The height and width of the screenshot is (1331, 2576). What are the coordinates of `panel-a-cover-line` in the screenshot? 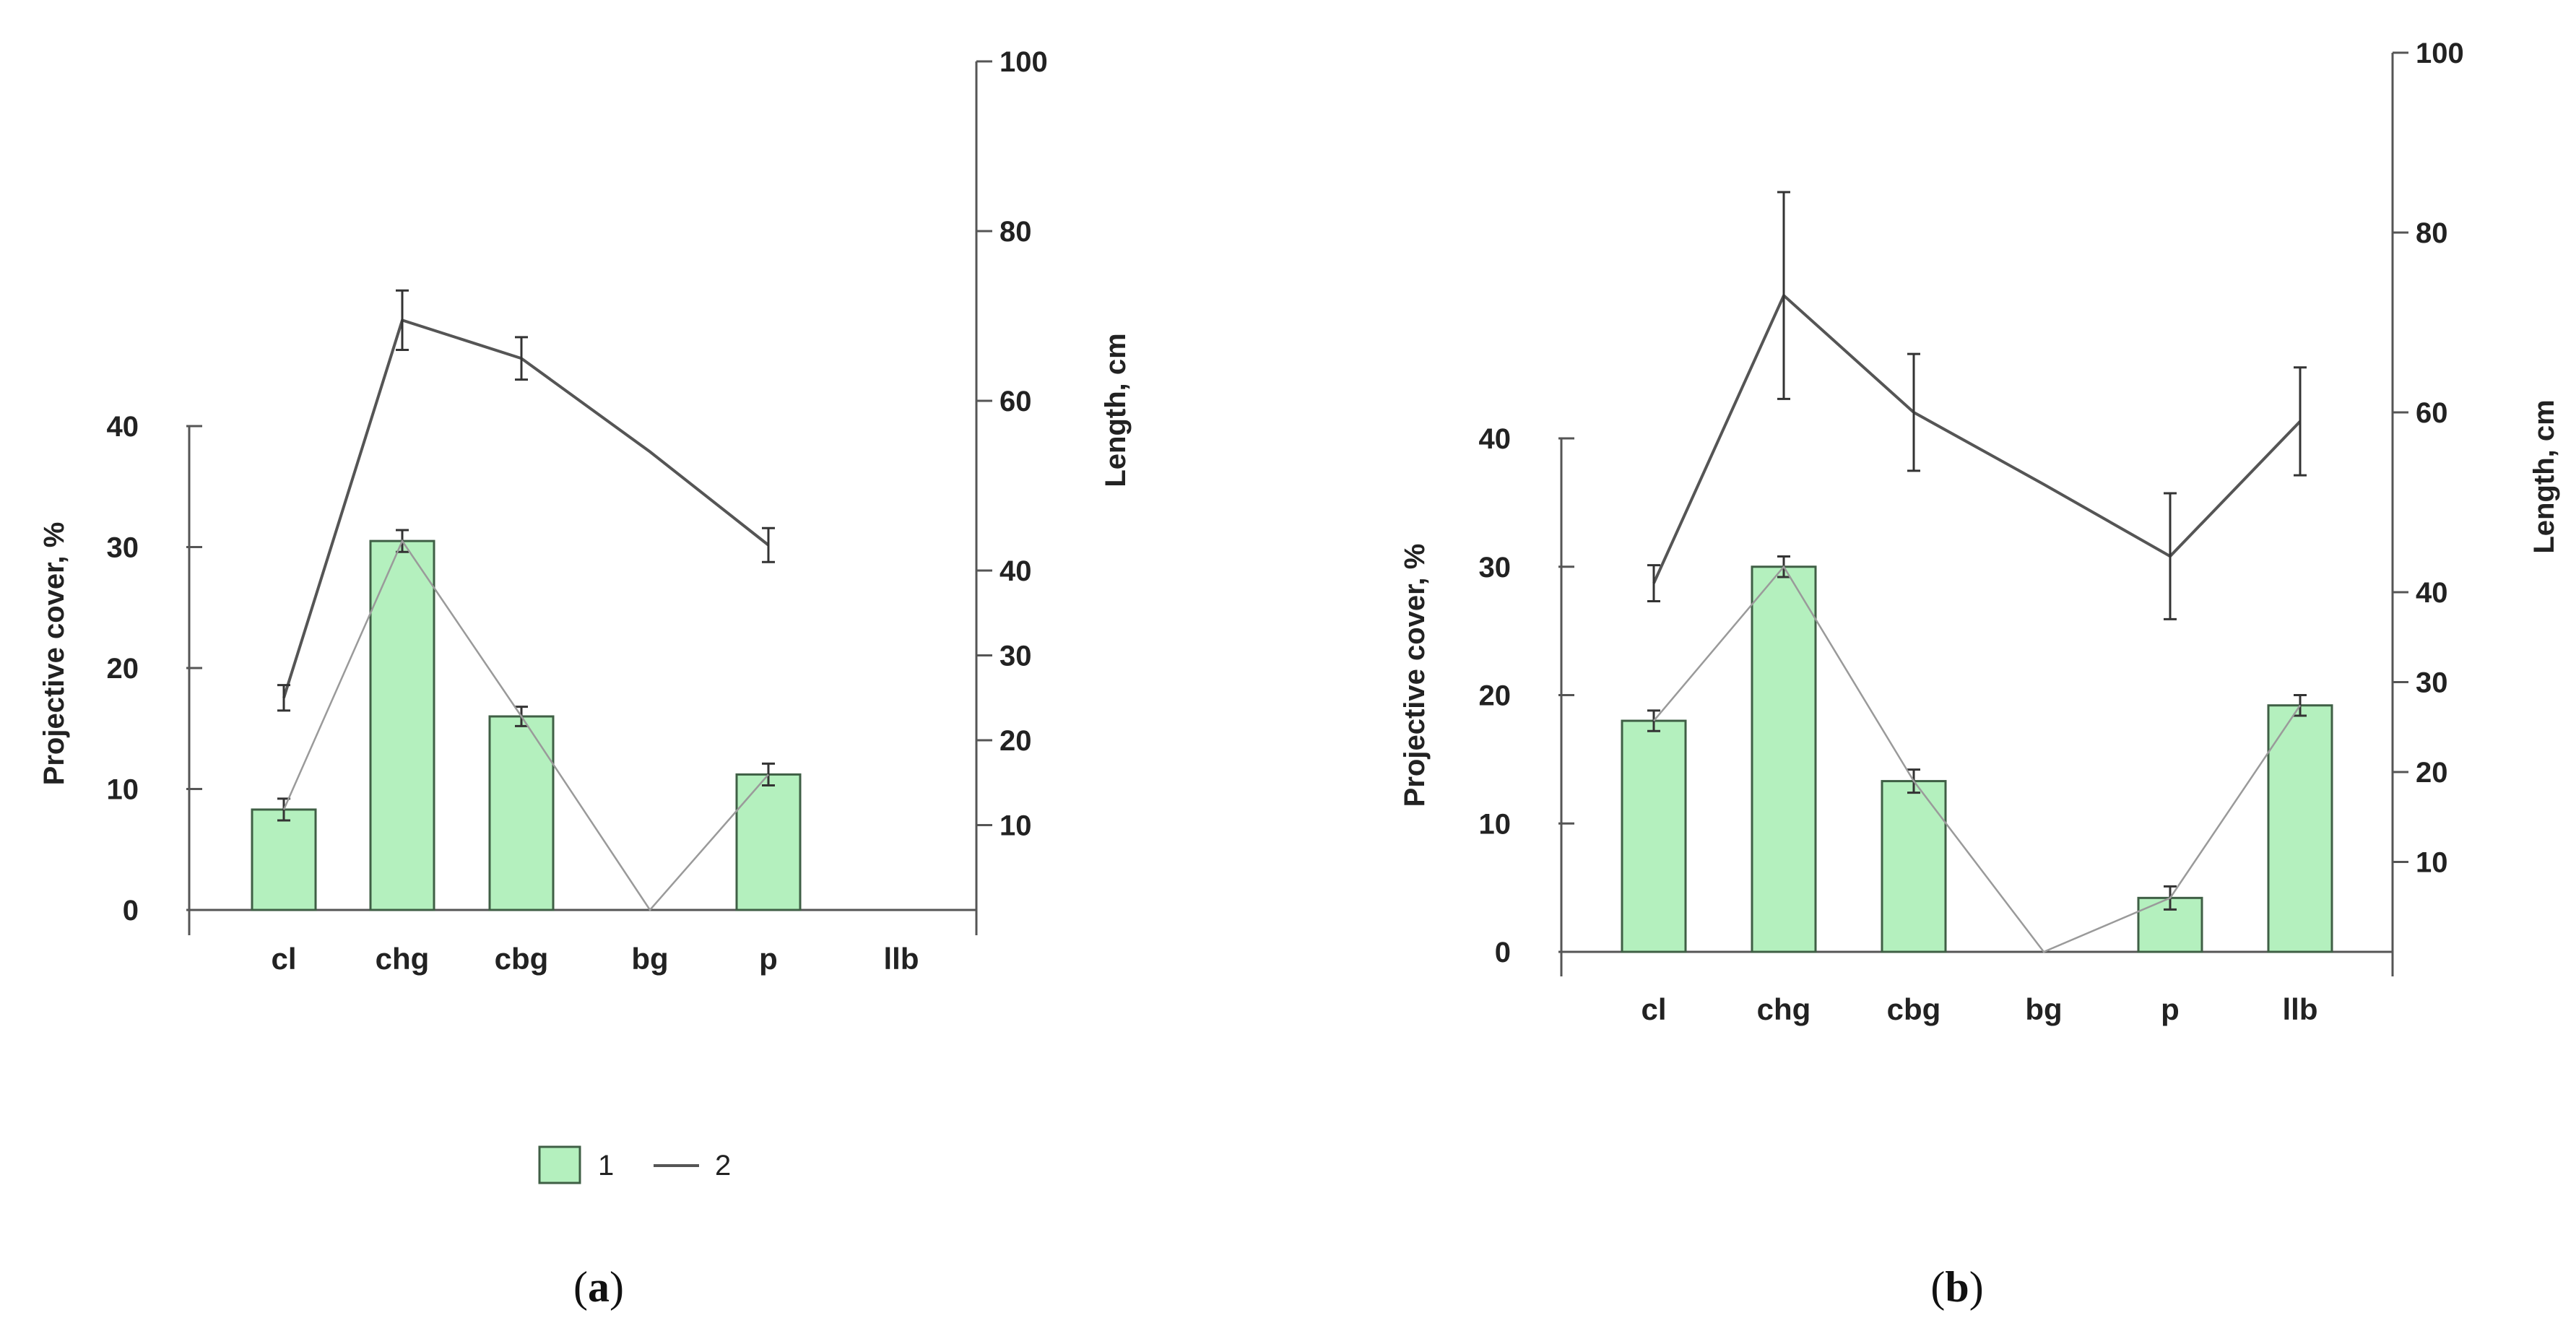 It's located at (525, 725).